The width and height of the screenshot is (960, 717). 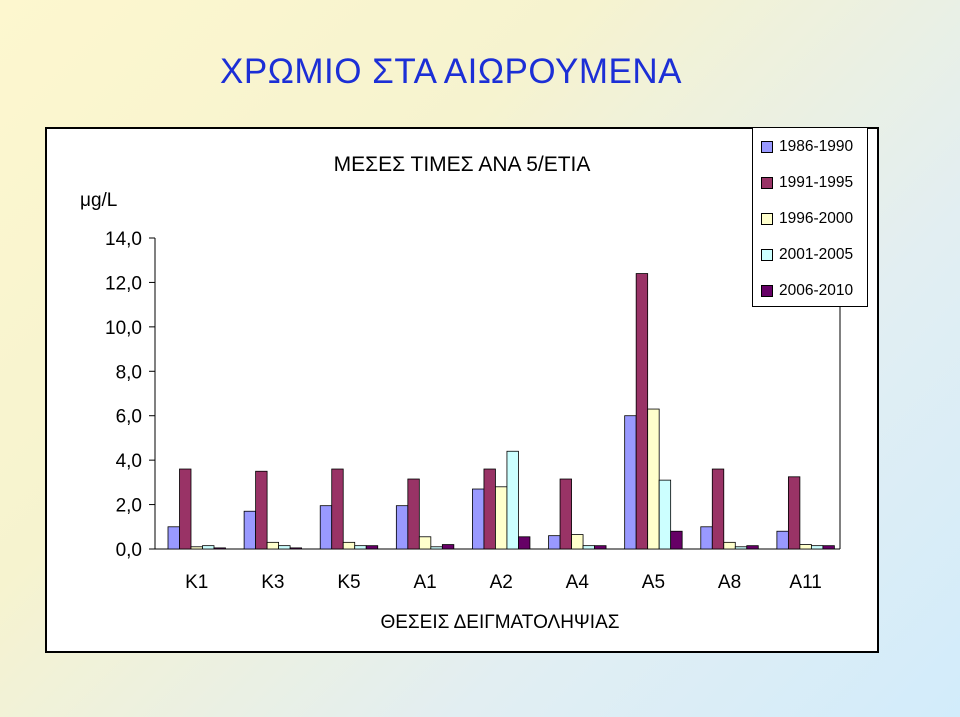 I want to click on y-tick-label: 12,0, so click(x=123, y=283).